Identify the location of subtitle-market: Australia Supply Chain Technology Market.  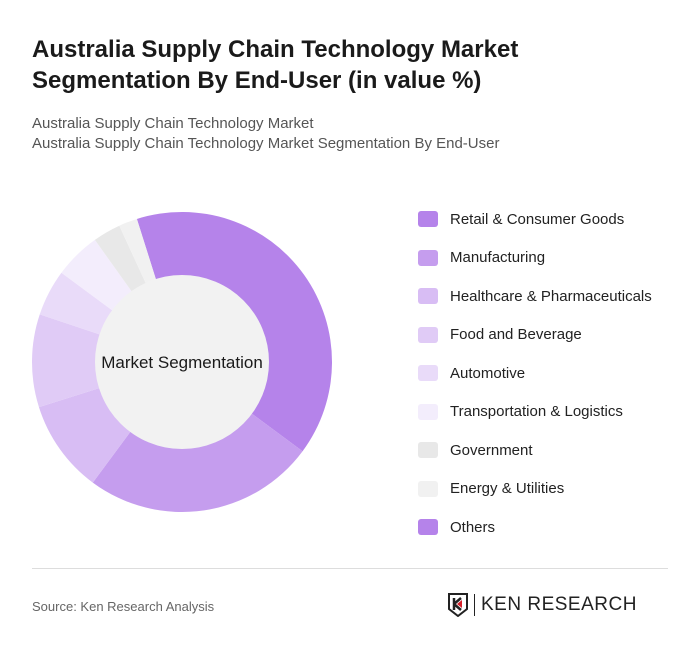
(173, 123).